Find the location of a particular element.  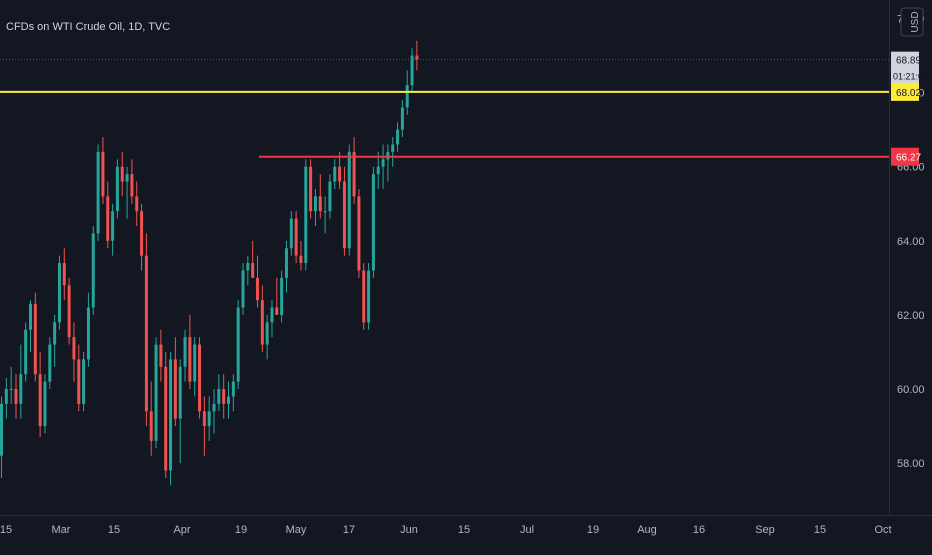

time-tick-label: Mar is located at coordinates (61, 530).